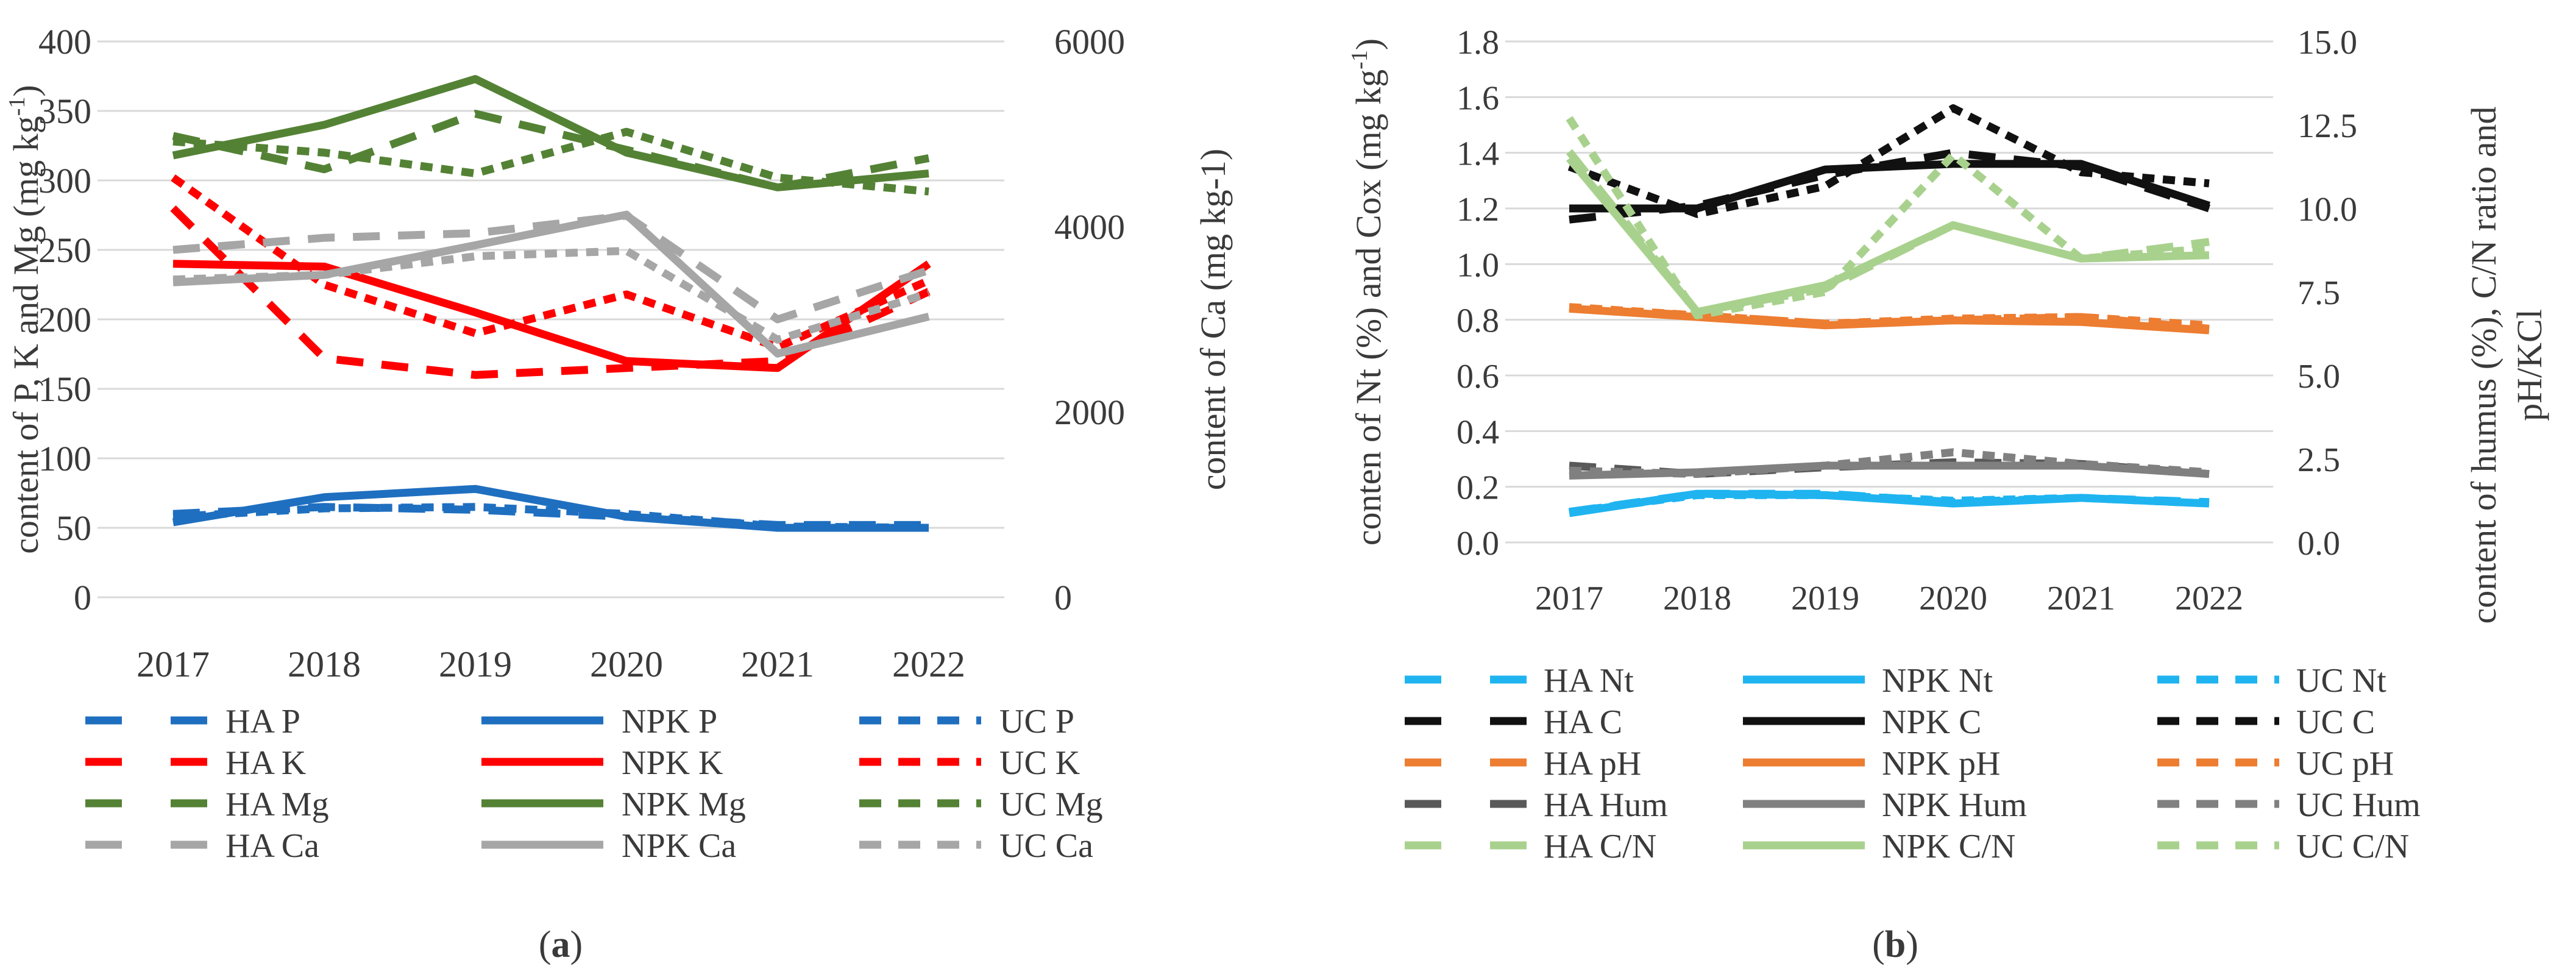 This screenshot has height=977, width=2576. I want to click on series-line-uc-nt, so click(1890, 503).